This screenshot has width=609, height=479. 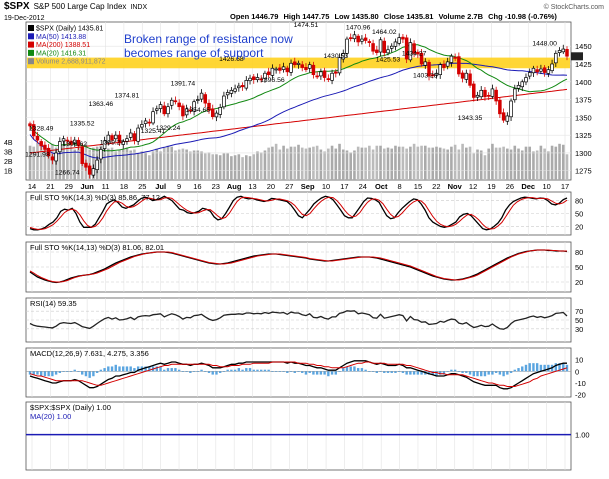 What do you see at coordinates (400, 186) in the screenshot?
I see `x-tick-label: 8` at bounding box center [400, 186].